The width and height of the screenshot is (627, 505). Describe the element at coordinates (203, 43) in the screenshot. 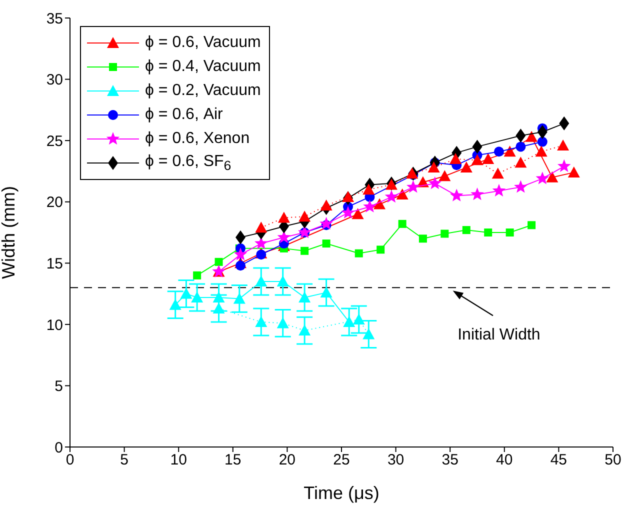

I see `legend-label: ϕ = 0.6, Vacuum` at that location.